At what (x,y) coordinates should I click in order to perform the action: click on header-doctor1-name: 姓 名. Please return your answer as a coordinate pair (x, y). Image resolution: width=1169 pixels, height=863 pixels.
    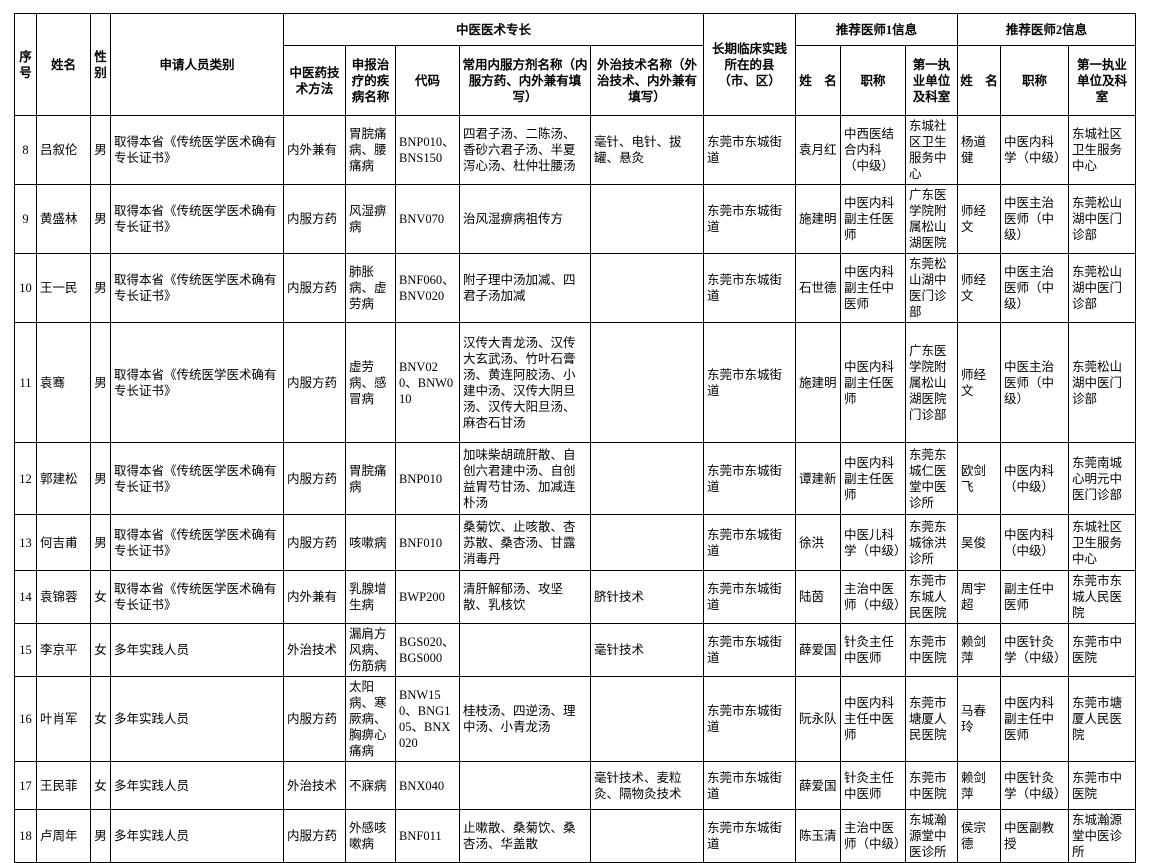
    Looking at the image, I should click on (818, 80).